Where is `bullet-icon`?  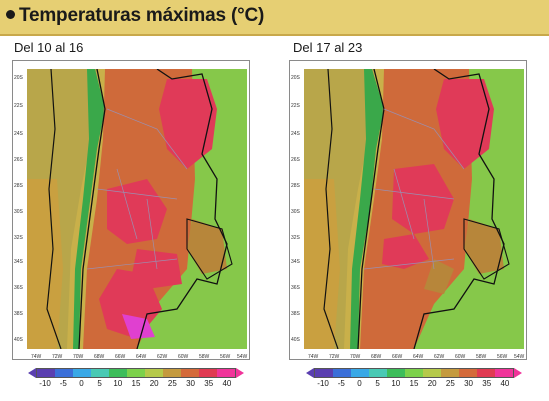
bullet-icon is located at coordinates (10, 14).